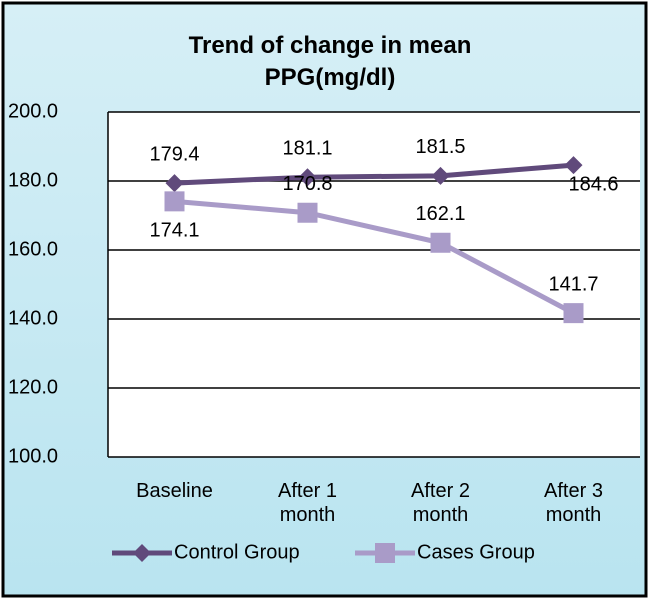  What do you see at coordinates (573, 503) in the screenshot?
I see `x-tick-label: After 3 month` at bounding box center [573, 503].